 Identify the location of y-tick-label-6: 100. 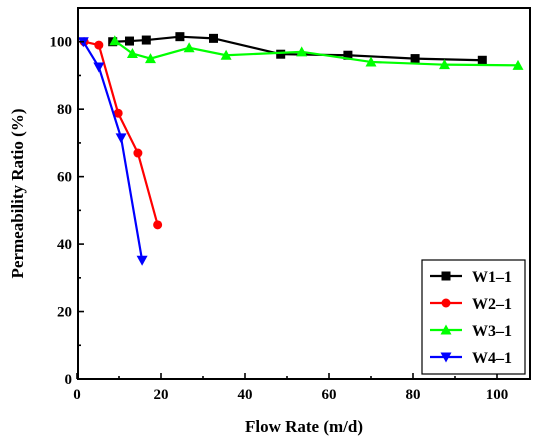
(61, 43).